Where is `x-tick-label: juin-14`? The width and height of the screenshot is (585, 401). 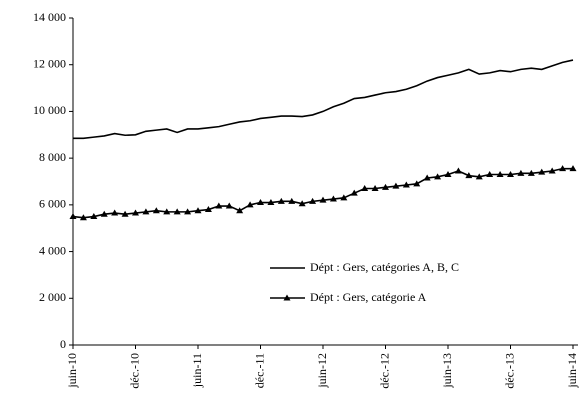 x-tick-label: juin-14 is located at coordinates (572, 371).